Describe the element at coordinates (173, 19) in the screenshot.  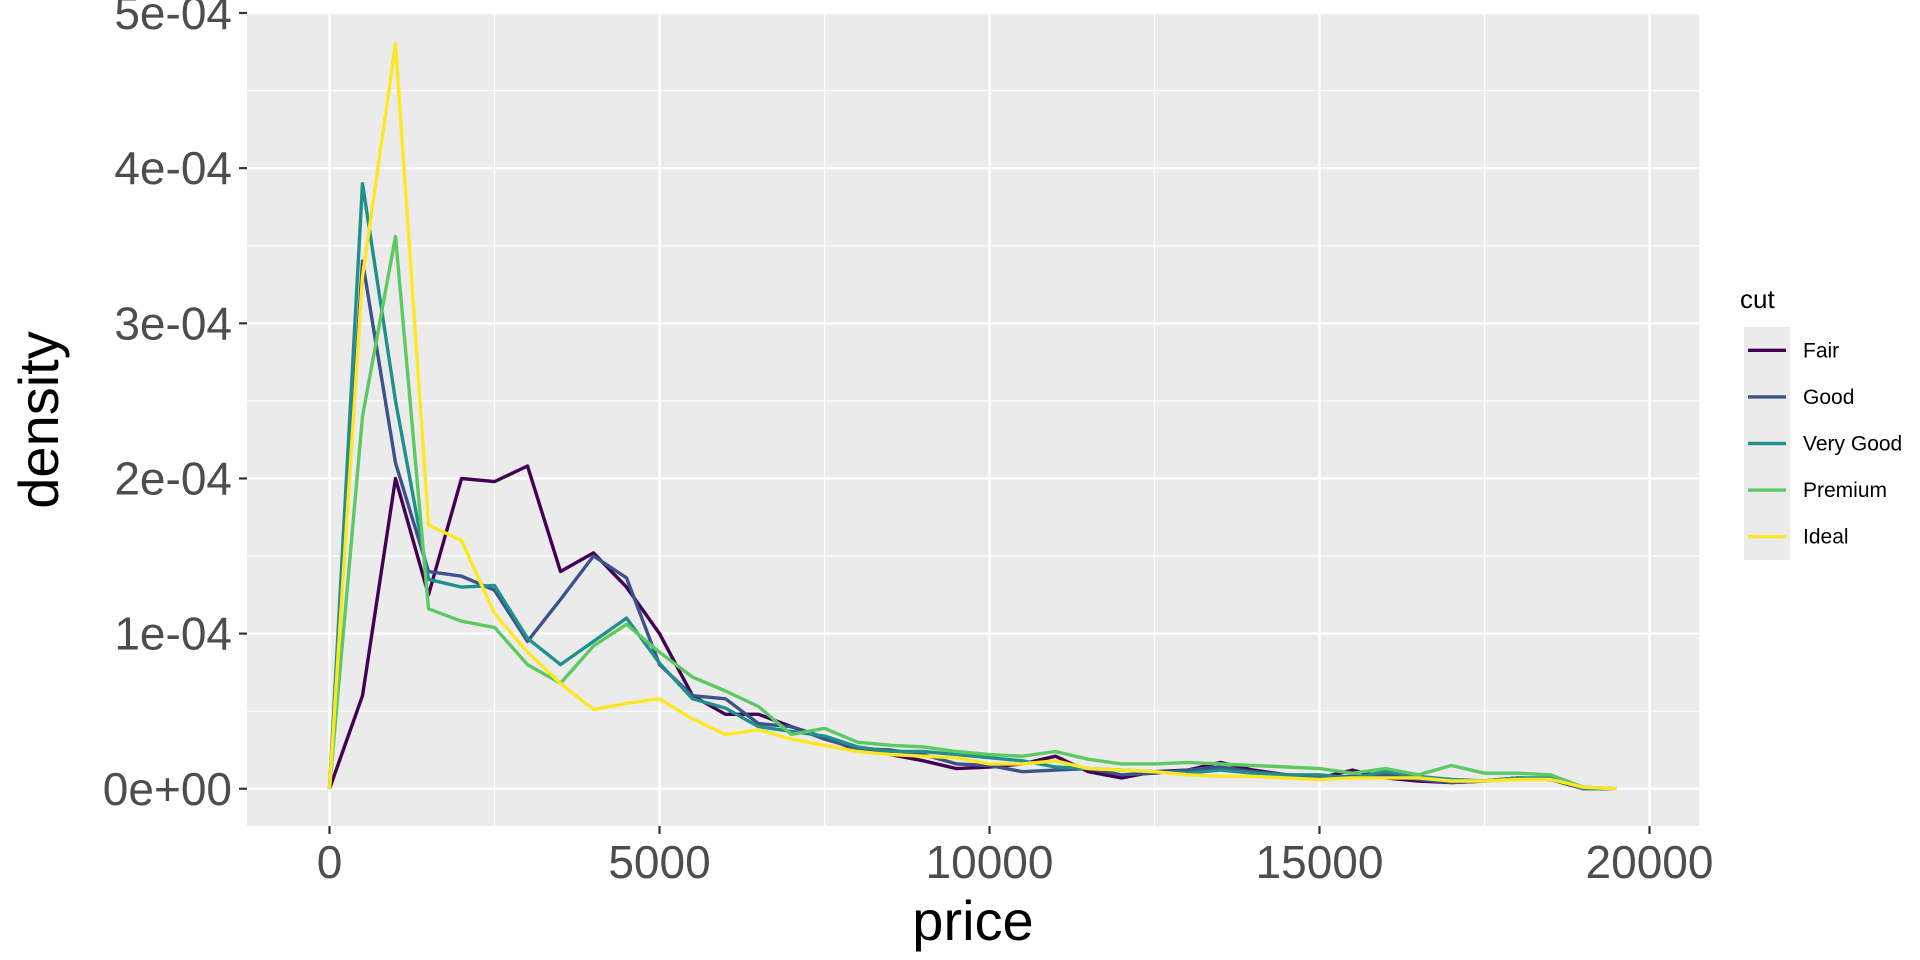
I see `y-tick-label: 5e-04` at that location.